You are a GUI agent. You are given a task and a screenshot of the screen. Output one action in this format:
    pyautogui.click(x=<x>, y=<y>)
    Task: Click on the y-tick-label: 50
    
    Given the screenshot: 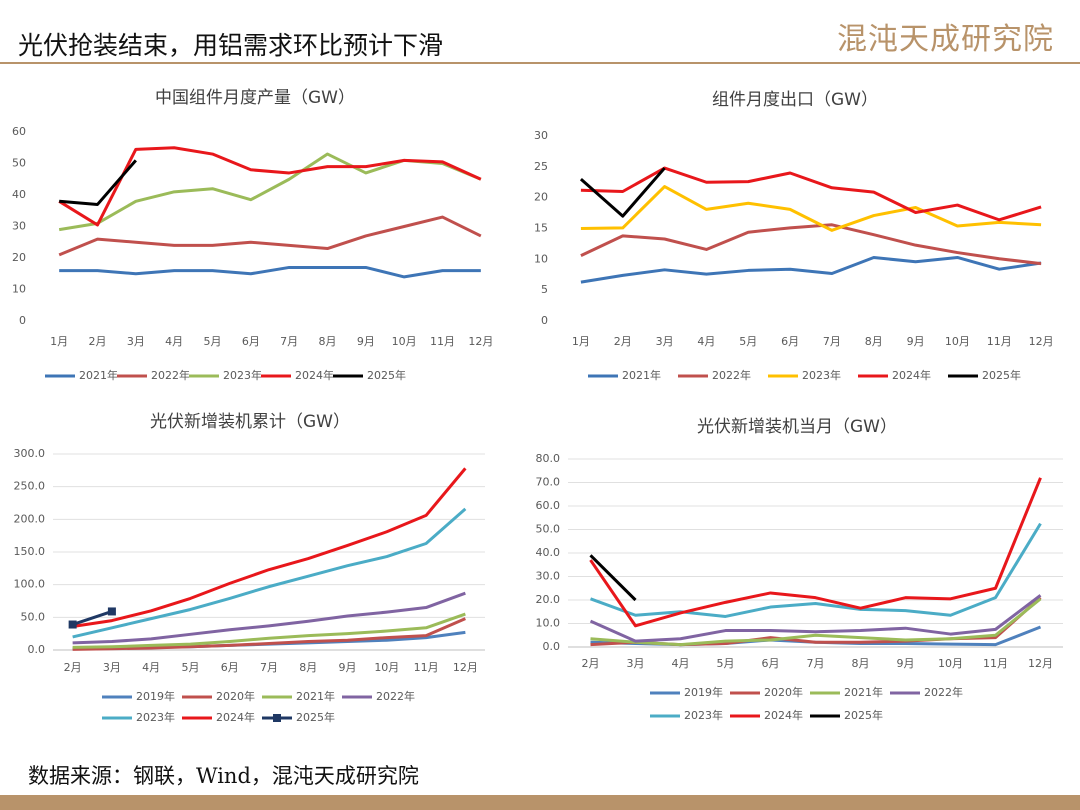 What is the action you would take?
    pyautogui.click(x=19, y=163)
    